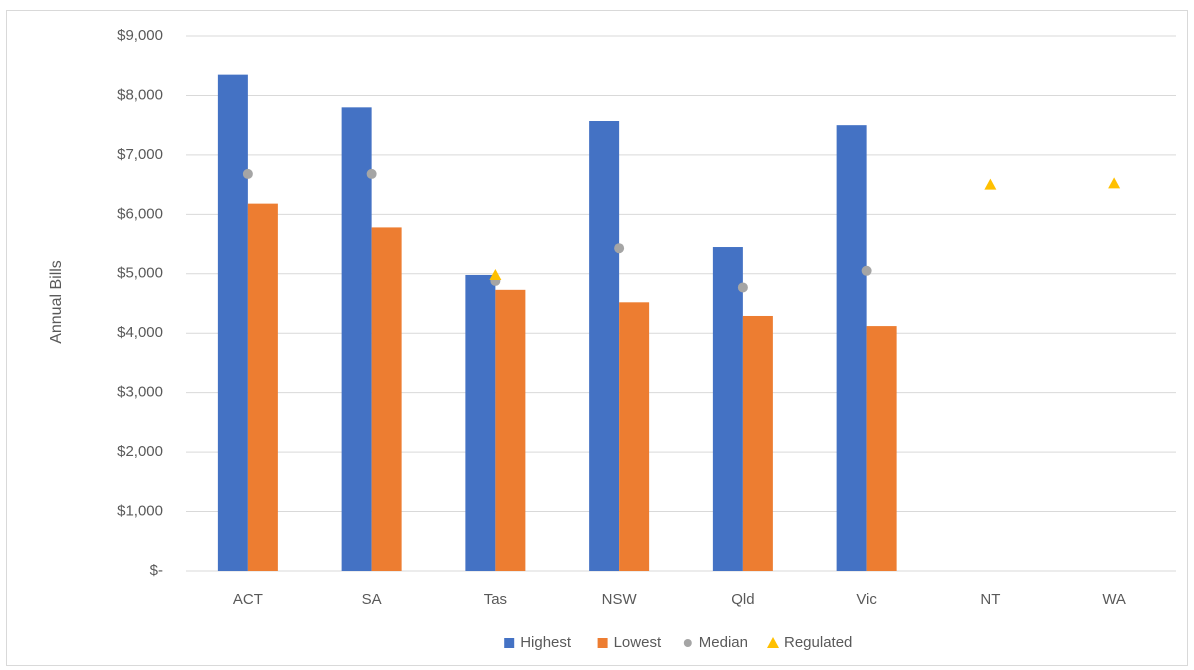  What do you see at coordinates (1114, 183) in the screenshot?
I see `marker-regulated-wa` at bounding box center [1114, 183].